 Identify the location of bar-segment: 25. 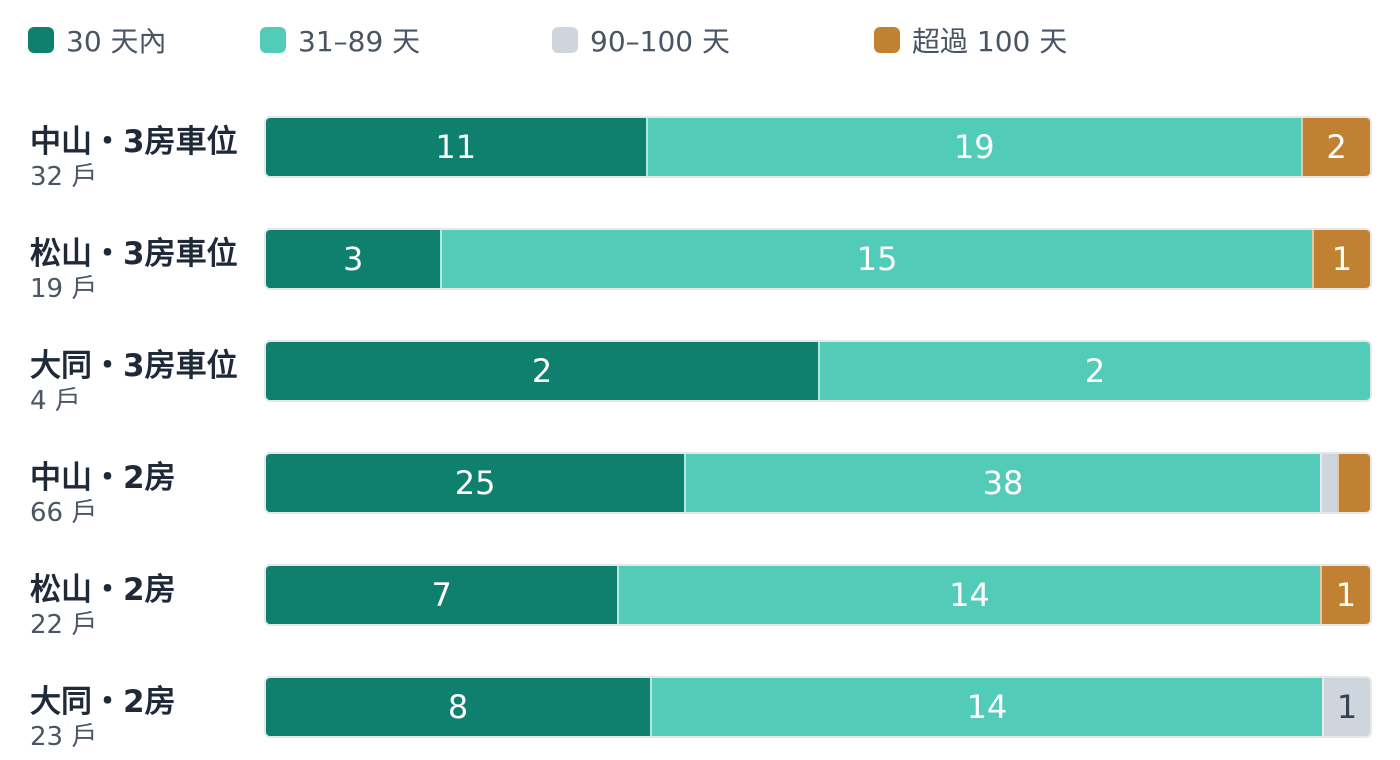
(475, 483).